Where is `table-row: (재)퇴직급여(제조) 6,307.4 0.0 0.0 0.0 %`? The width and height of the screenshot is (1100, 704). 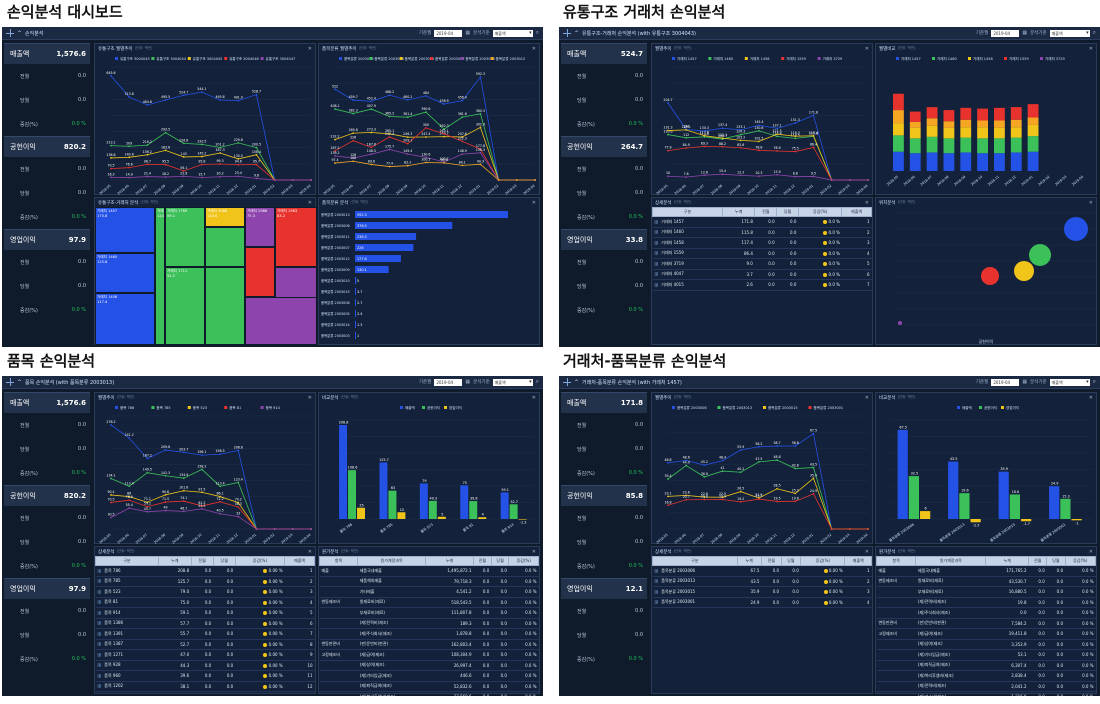 table-row: (재)퇴직급여(제조) 6,307.4 0.0 0.0 0.0 % is located at coordinates (986, 665).